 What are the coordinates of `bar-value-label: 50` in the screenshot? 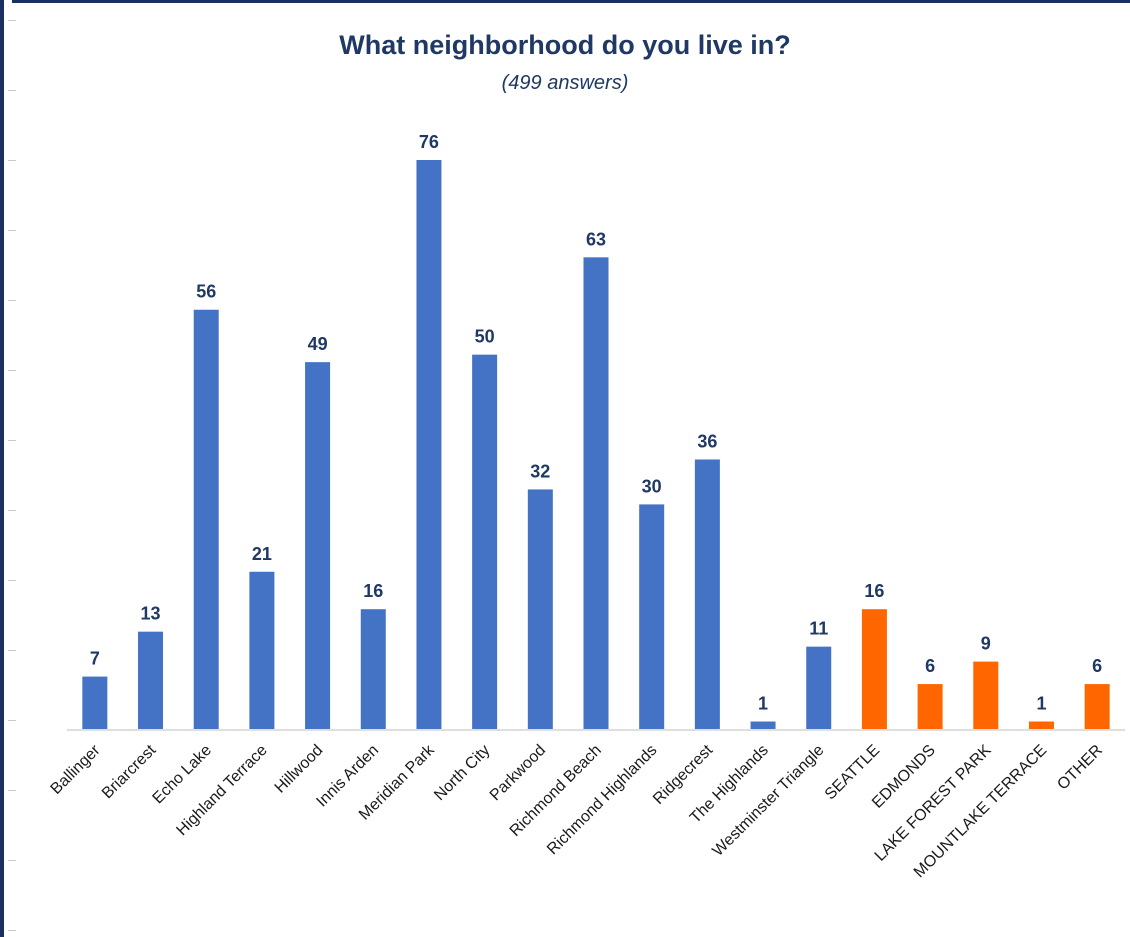 It's located at (485, 337).